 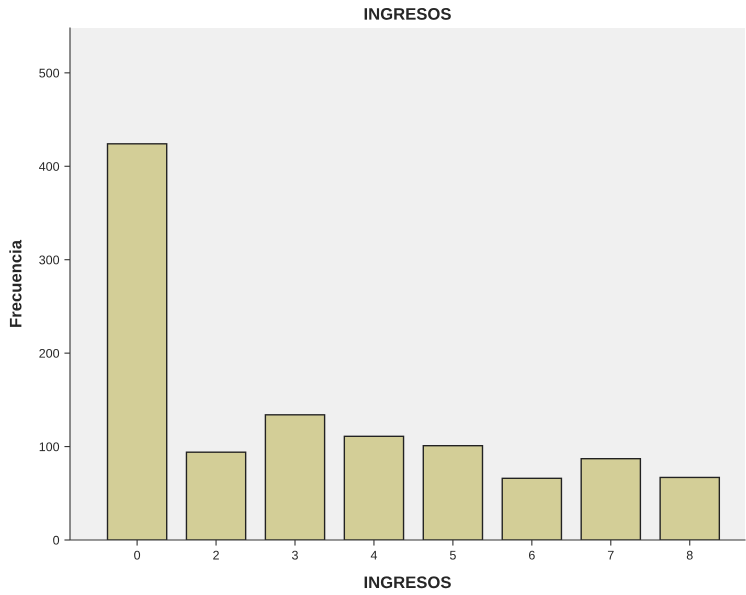 What do you see at coordinates (137, 555) in the screenshot?
I see `x-tick-label: 0` at bounding box center [137, 555].